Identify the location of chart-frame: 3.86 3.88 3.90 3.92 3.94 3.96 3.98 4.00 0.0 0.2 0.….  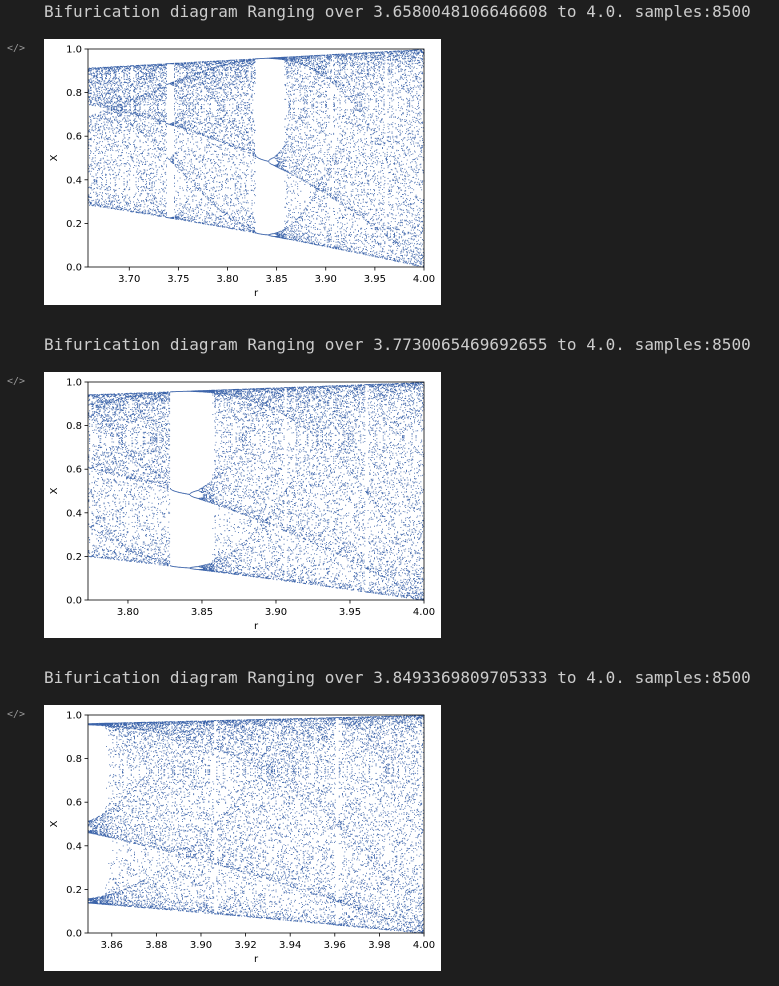
(242, 838).